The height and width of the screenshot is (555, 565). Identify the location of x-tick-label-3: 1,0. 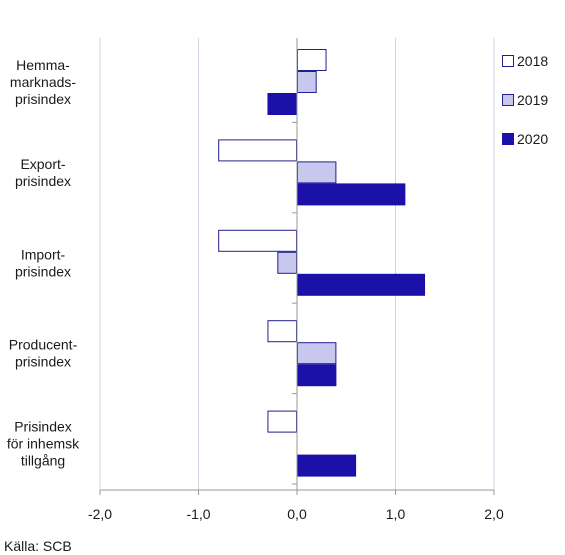
(396, 514).